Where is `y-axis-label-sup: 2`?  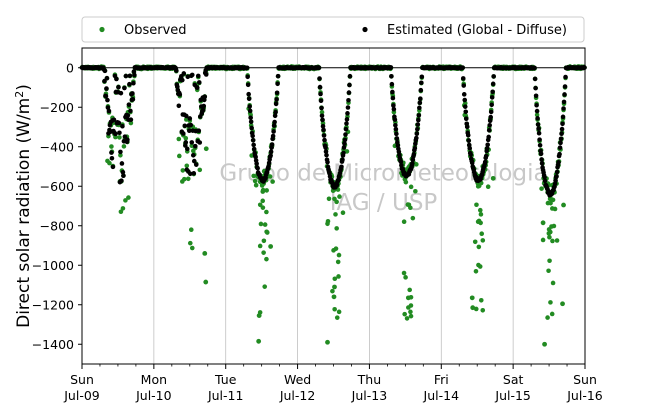 y-axis-label-sup: 2 is located at coordinates (19, 94).